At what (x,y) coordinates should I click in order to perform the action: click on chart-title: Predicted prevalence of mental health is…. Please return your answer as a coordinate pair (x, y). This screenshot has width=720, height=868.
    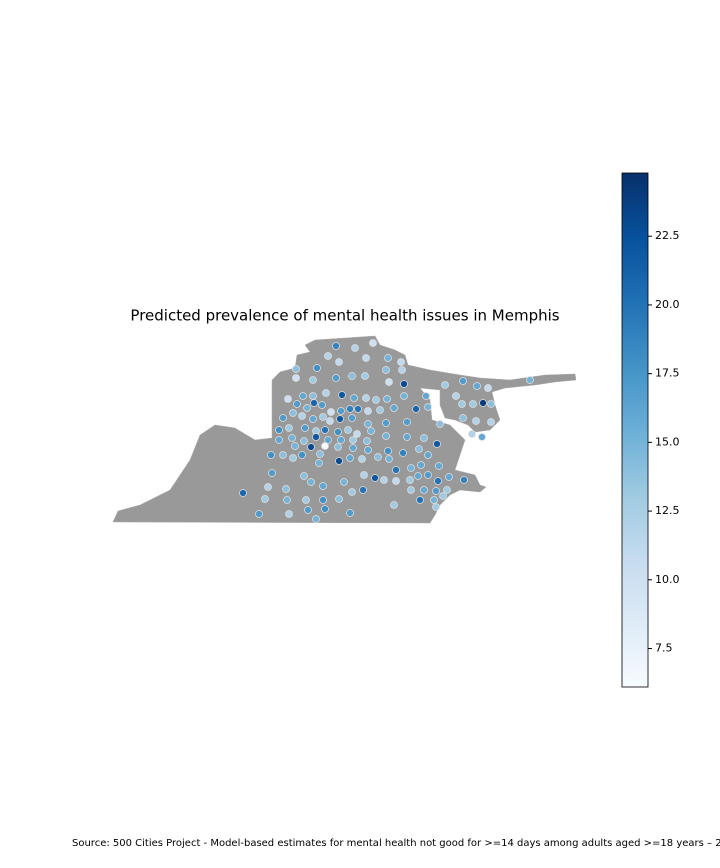
    Looking at the image, I should click on (344, 316).